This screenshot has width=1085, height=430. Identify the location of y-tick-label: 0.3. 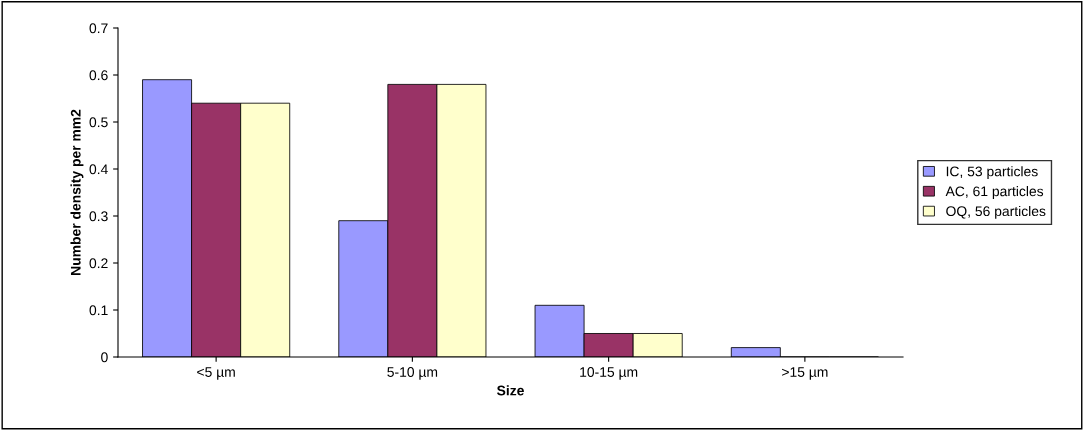
(98, 216).